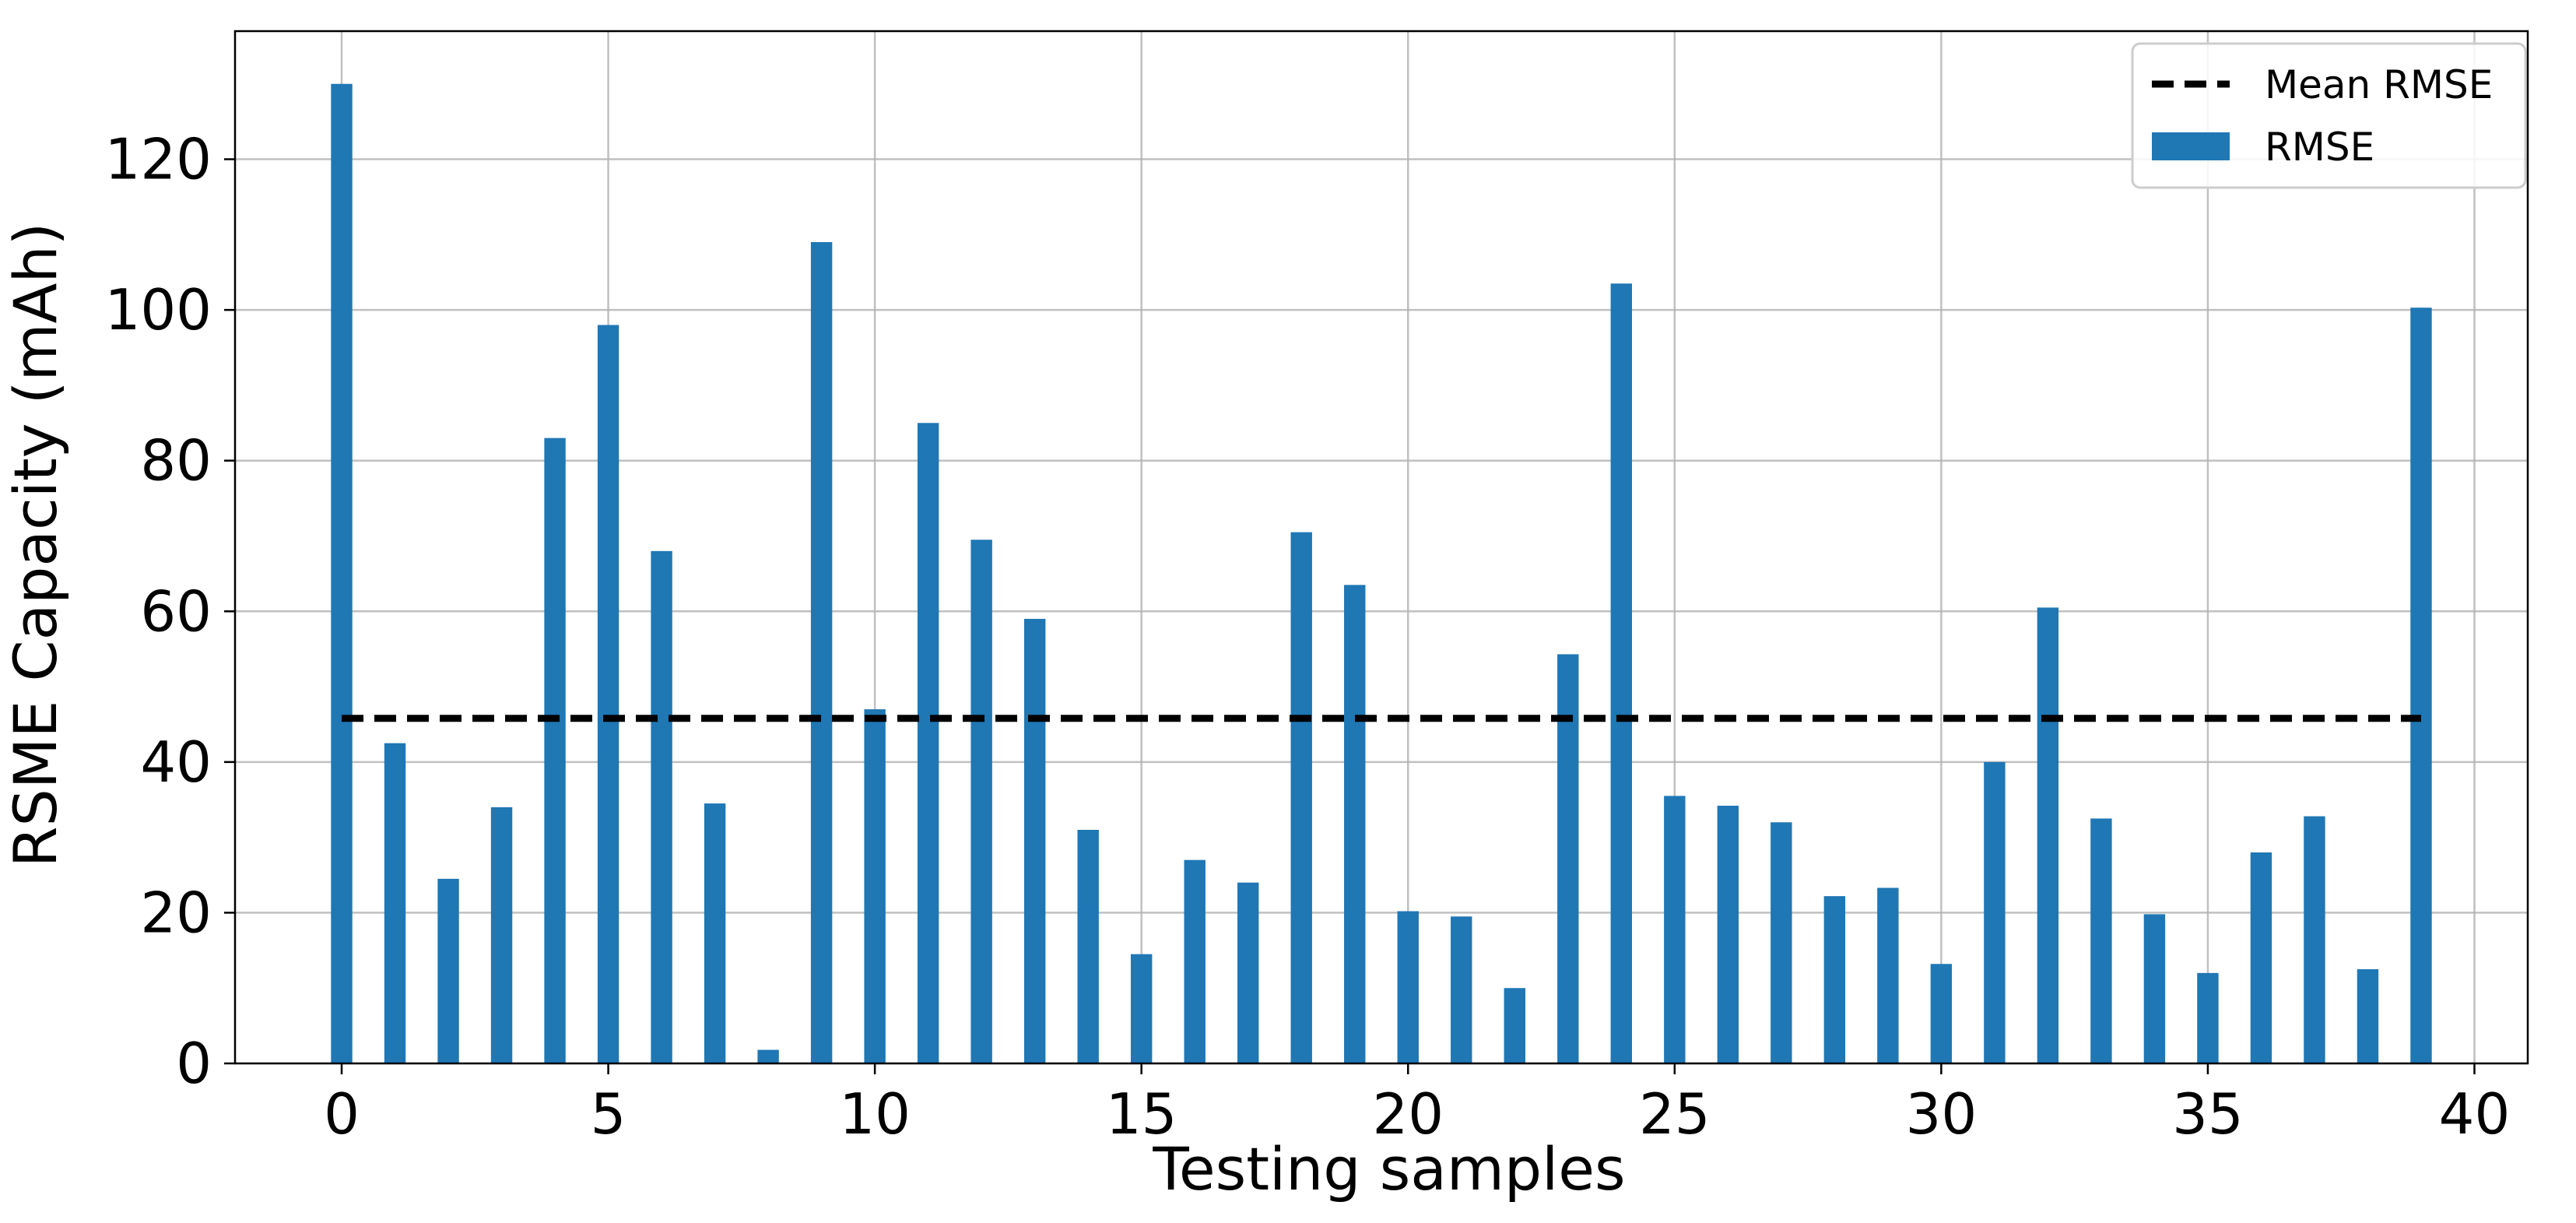 This screenshot has width=2576, height=1223. What do you see at coordinates (194, 1063) in the screenshot?
I see `y-tick-label: 0` at bounding box center [194, 1063].